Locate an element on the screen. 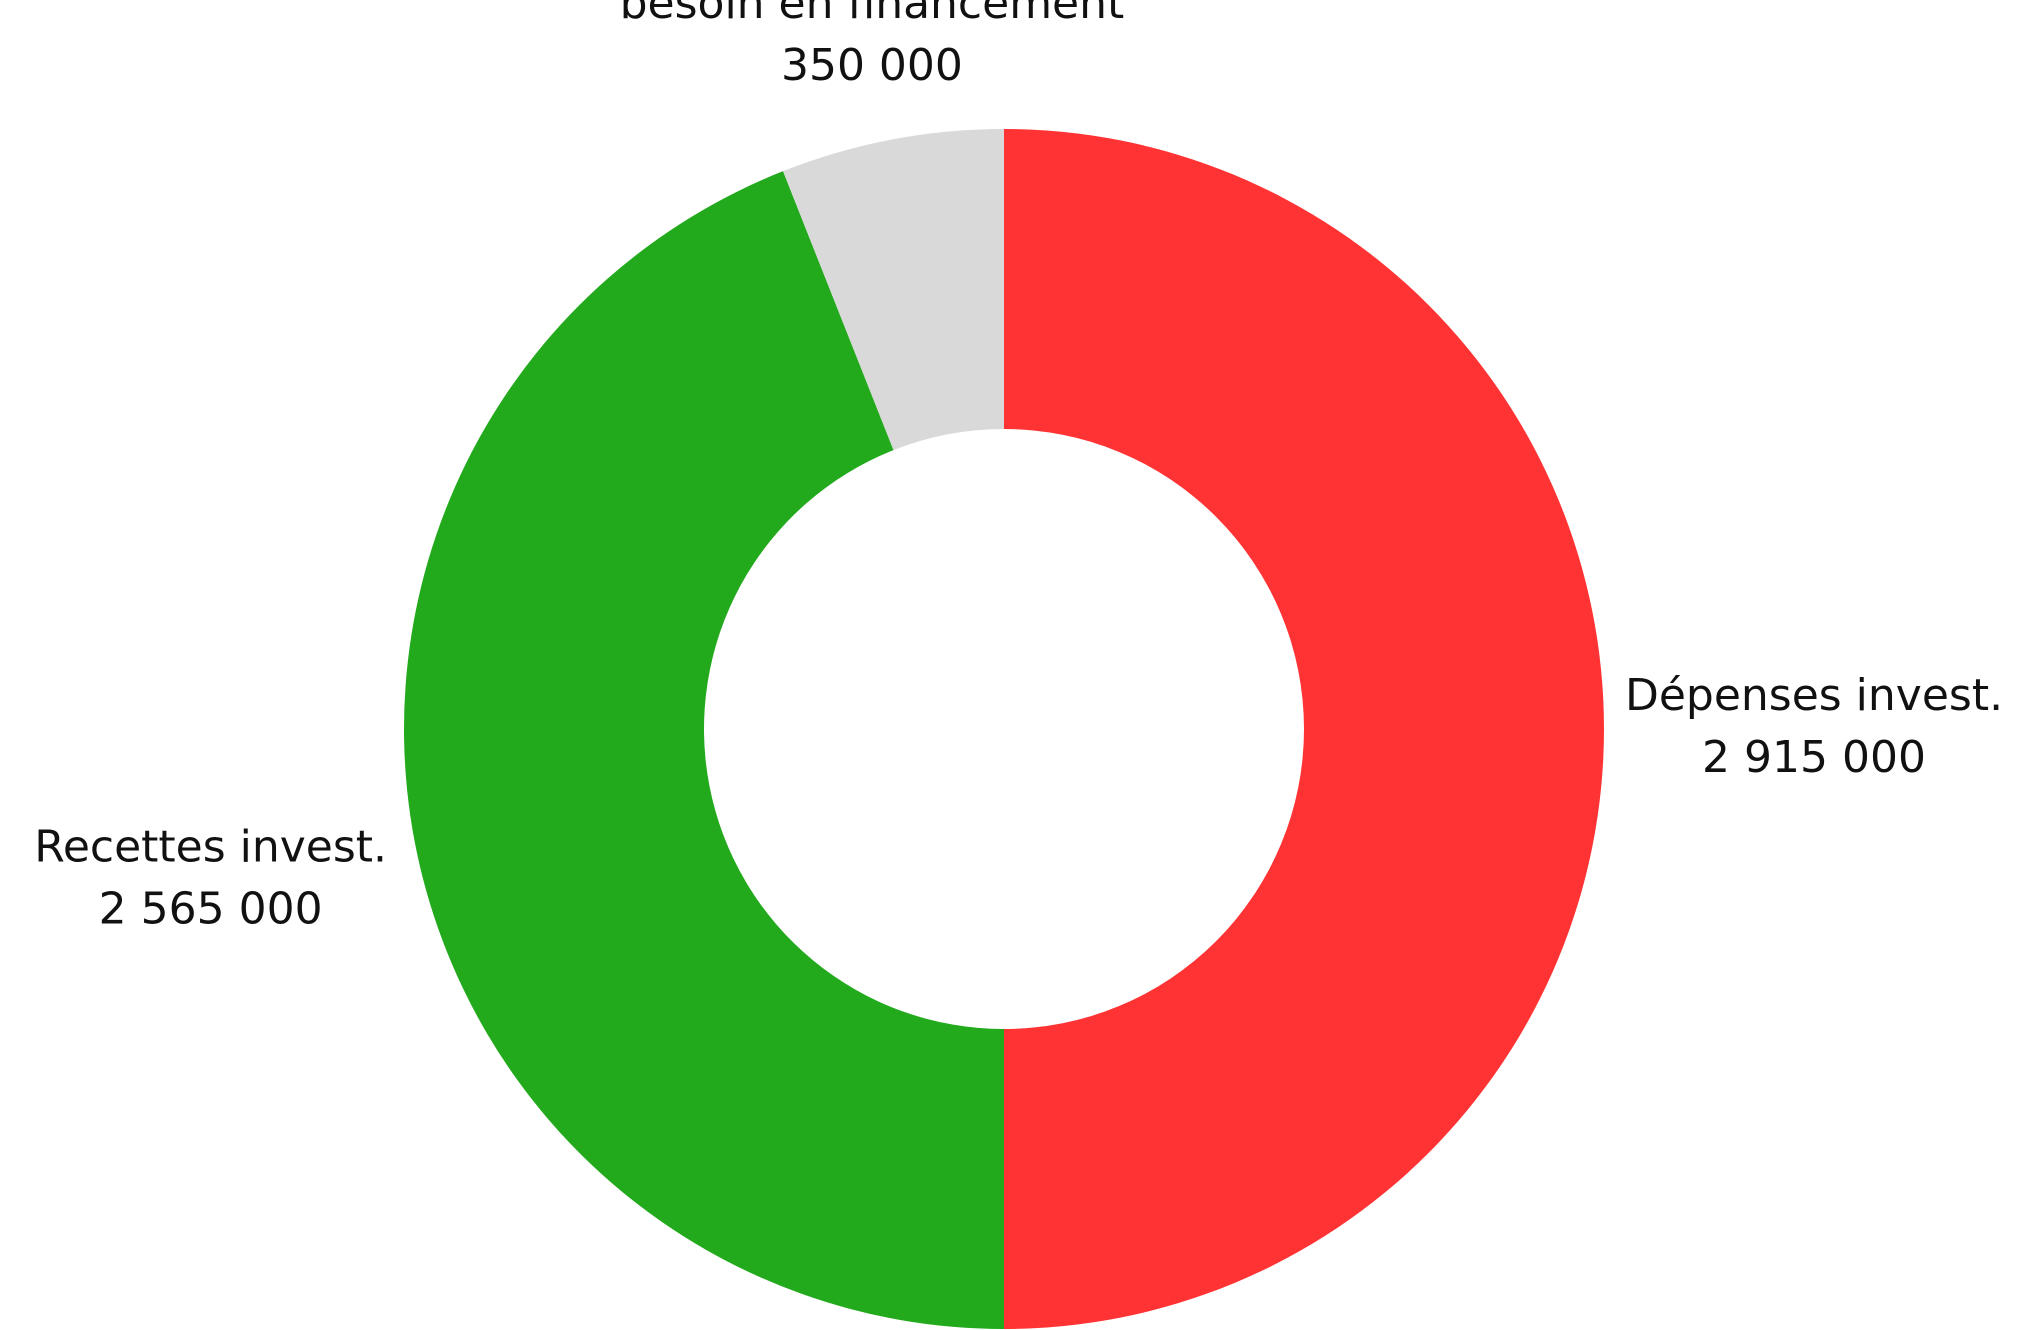  slice-label: Recettes invest. is located at coordinates (210, 846).